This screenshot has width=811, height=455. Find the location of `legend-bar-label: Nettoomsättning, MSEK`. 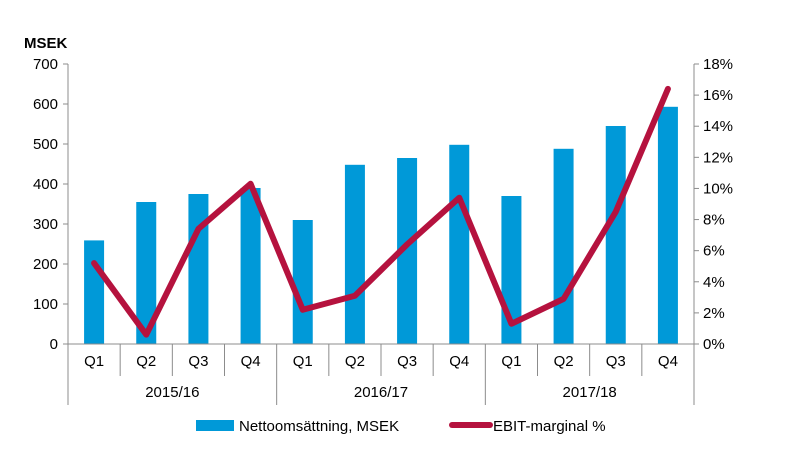

legend-bar-label: Nettoomsättning, MSEK is located at coordinates (319, 426).